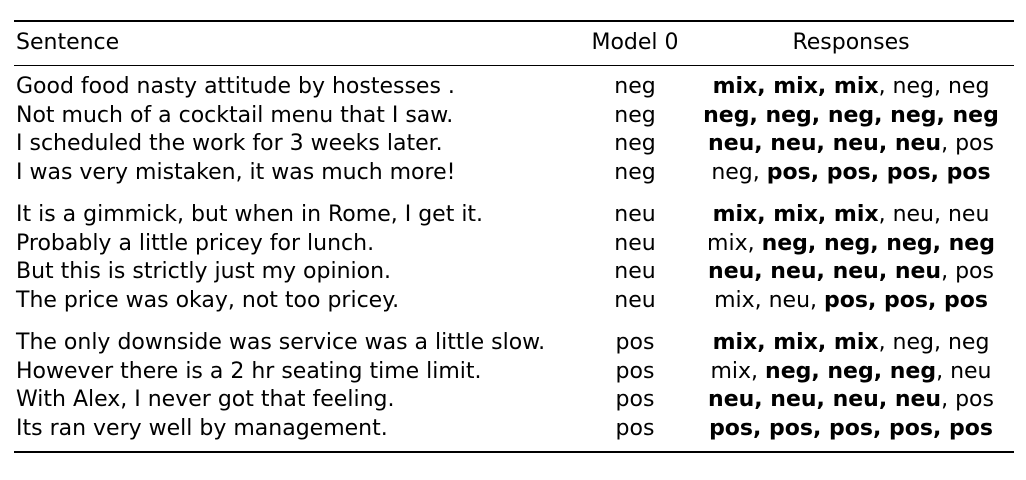 This screenshot has height=480, width=1026. What do you see at coordinates (236, 173) in the screenshot?
I see `sentence-cell: I was very mistaken, it was much more!` at bounding box center [236, 173].